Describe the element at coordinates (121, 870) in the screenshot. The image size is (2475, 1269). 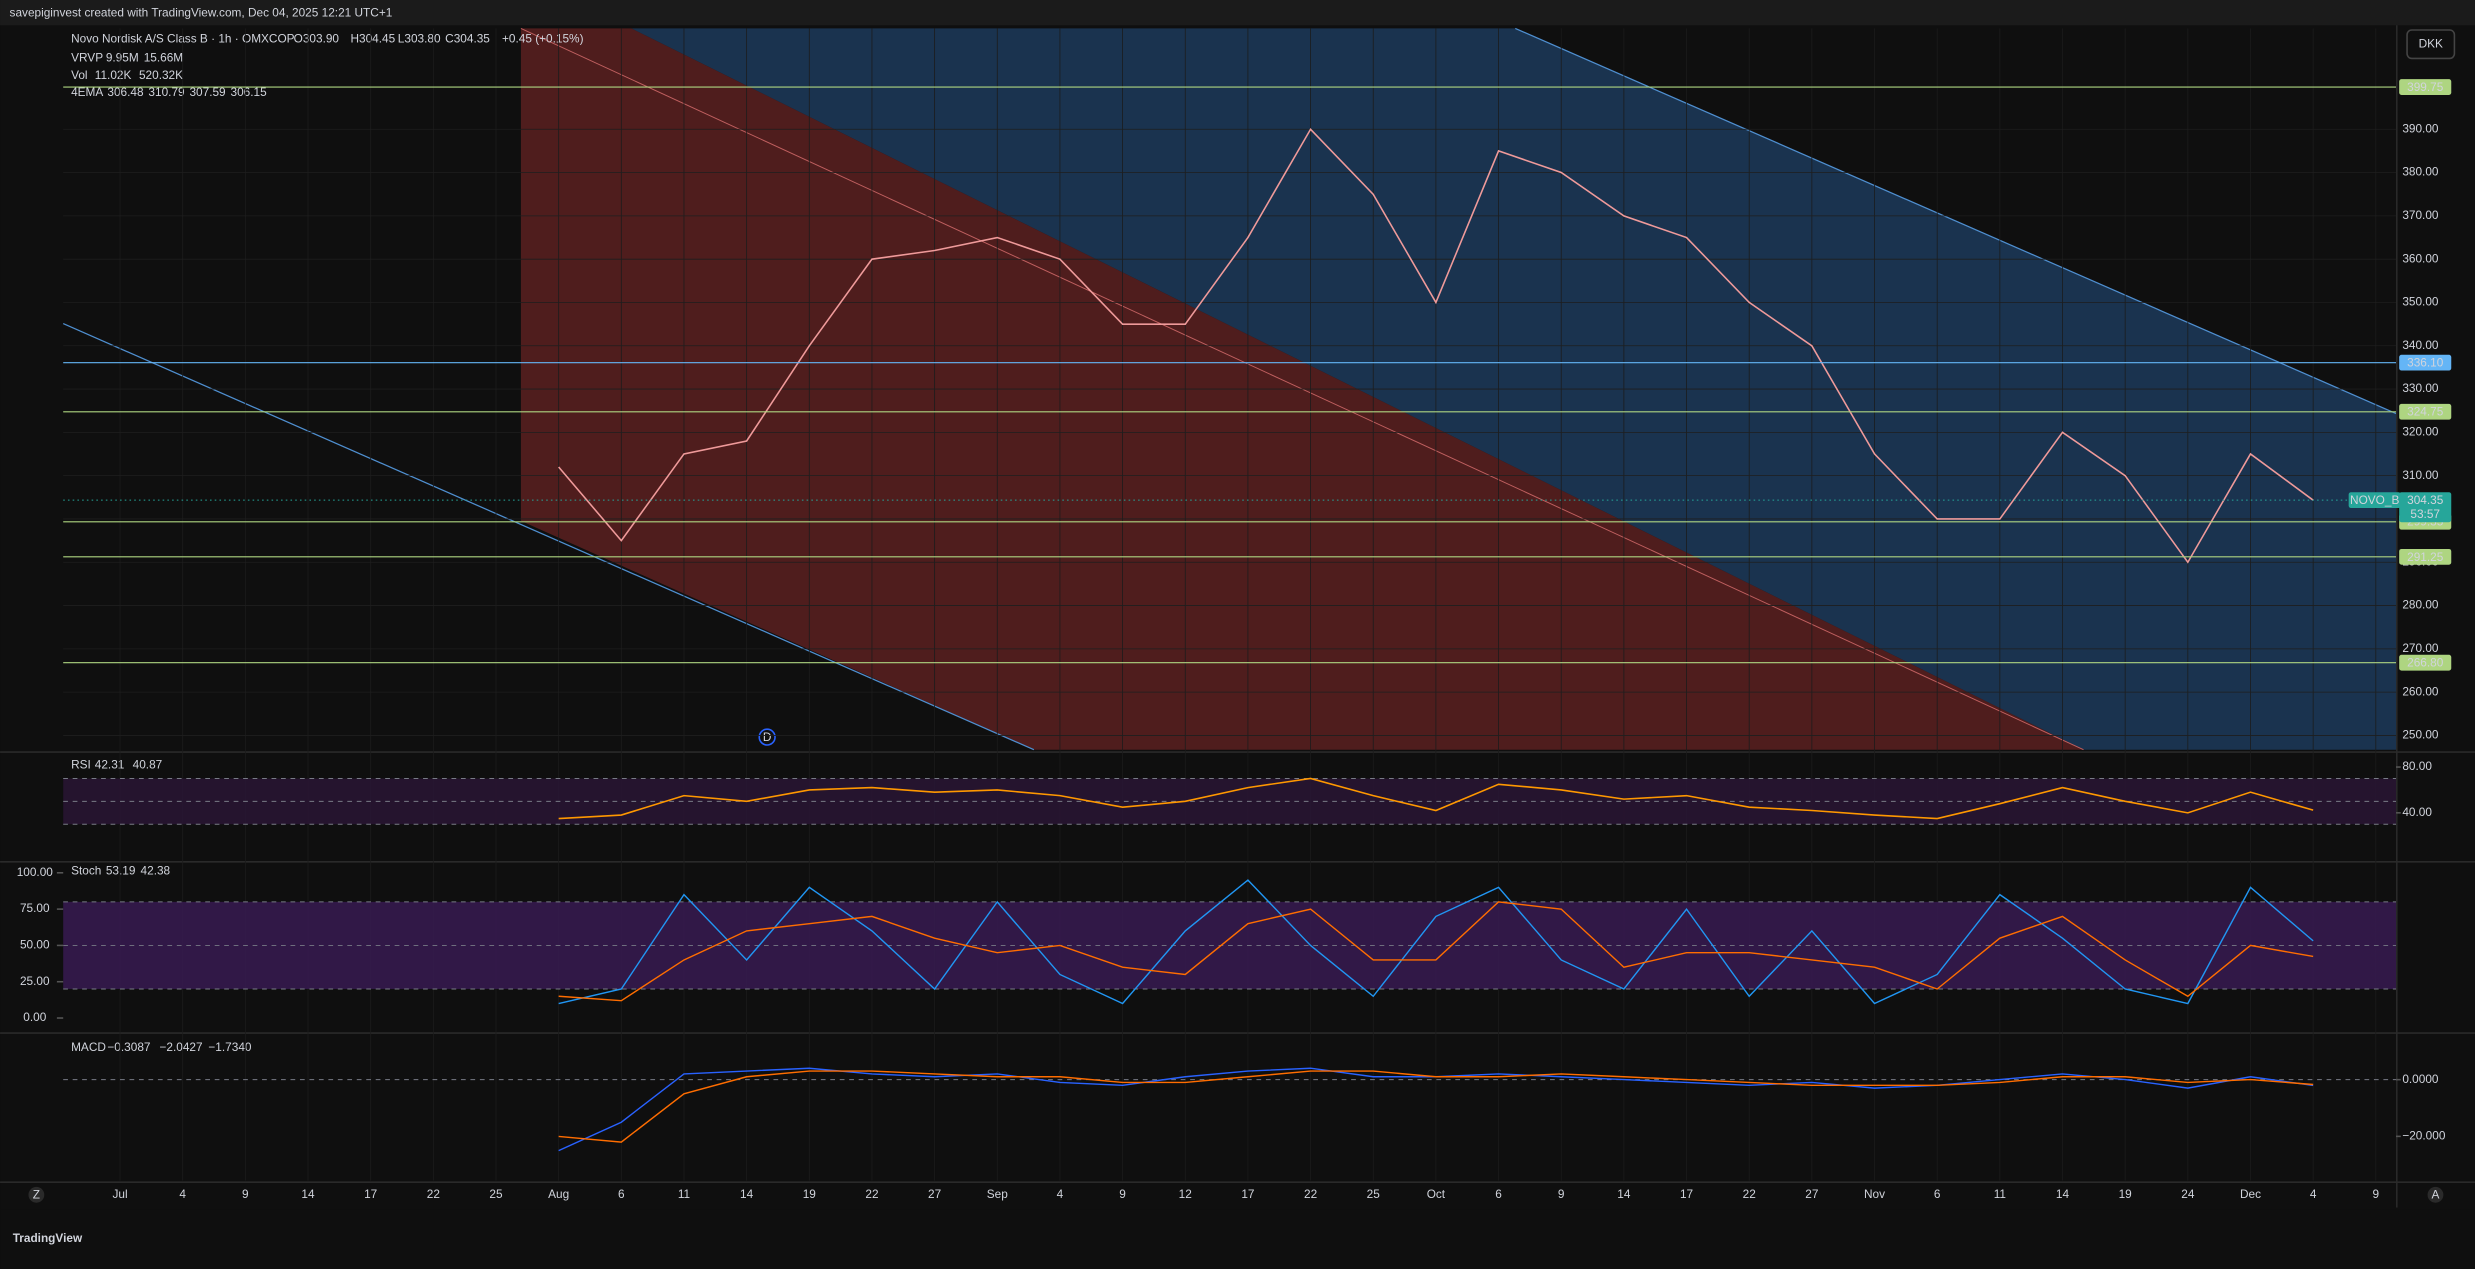
I see `legend-value: 53.19` at that location.